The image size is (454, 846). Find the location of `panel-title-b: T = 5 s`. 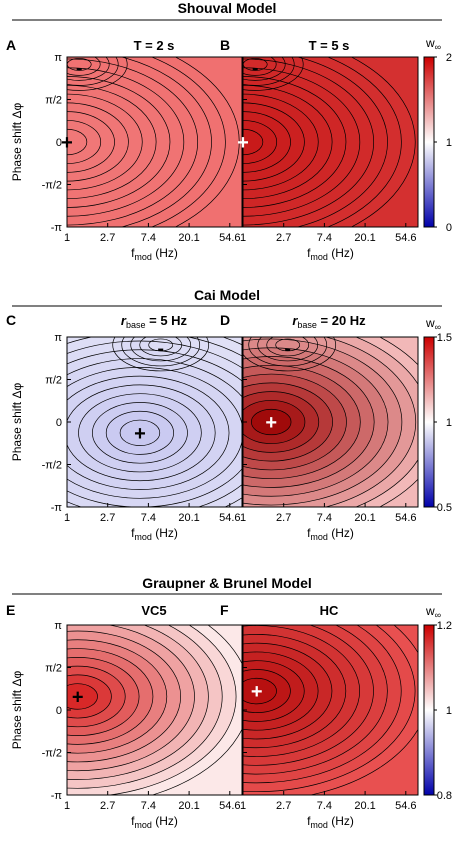

panel-title-b: T = 5 s is located at coordinates (329, 45).